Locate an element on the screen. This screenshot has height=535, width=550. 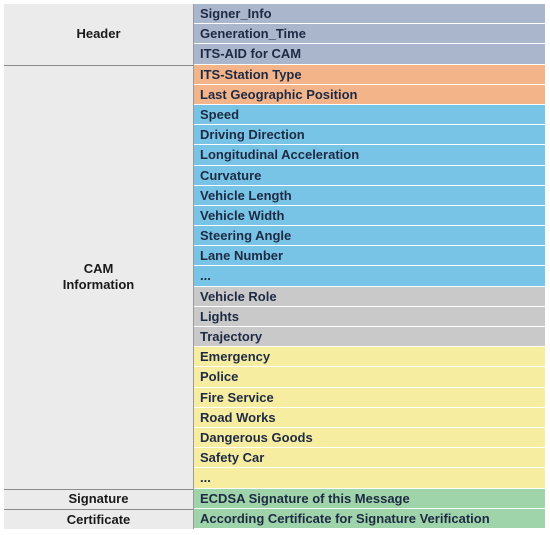
field-row: Speed is located at coordinates (369, 115).